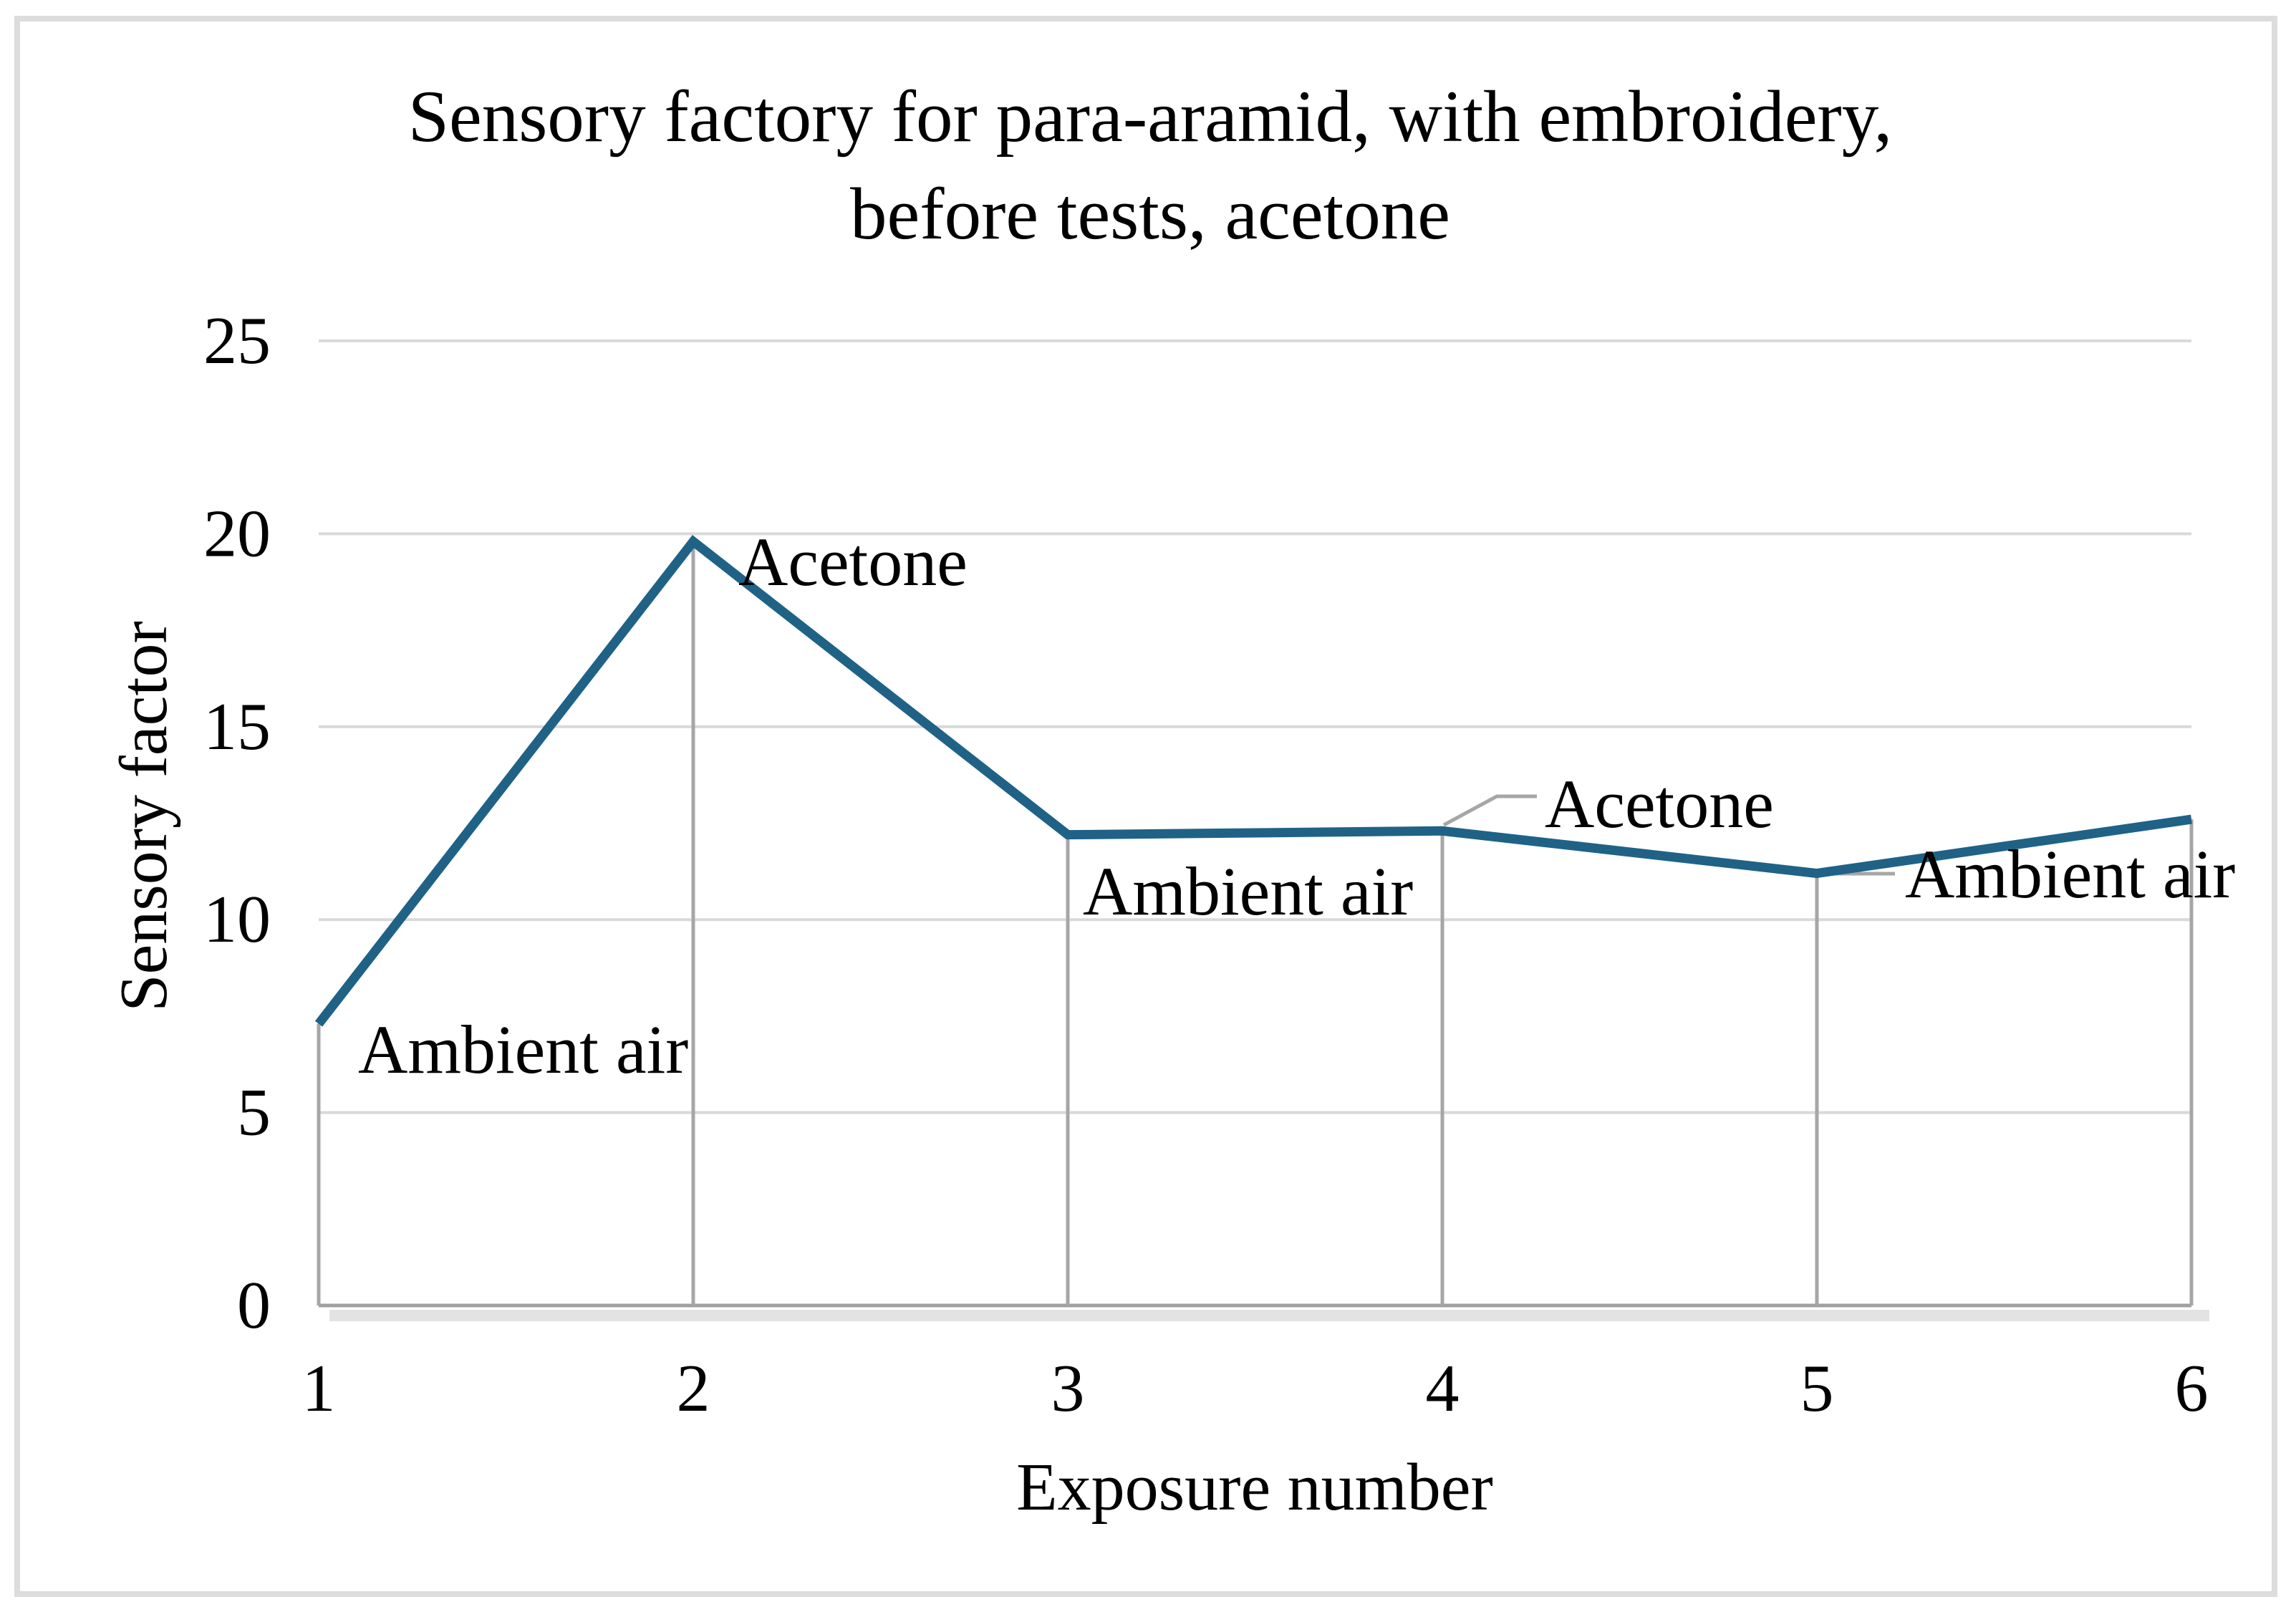 This screenshot has width=2296, height=1617. Describe the element at coordinates (853, 561) in the screenshot. I see `annotation-acetone-2: Acetone` at that location.